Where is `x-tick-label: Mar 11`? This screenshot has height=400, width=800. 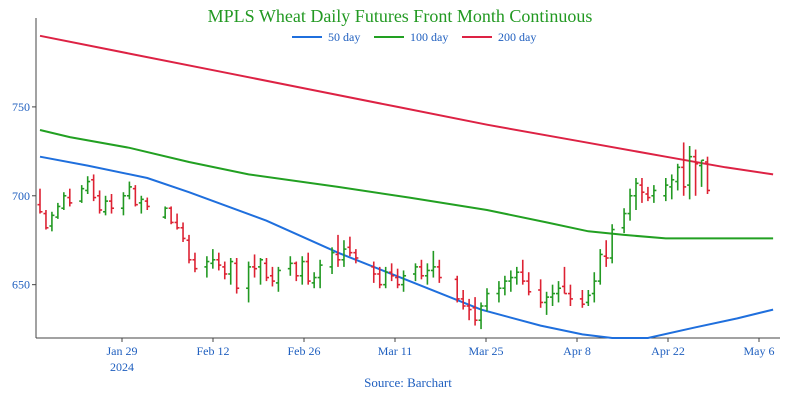 x-tick-label: Mar 11 is located at coordinates (395, 351).